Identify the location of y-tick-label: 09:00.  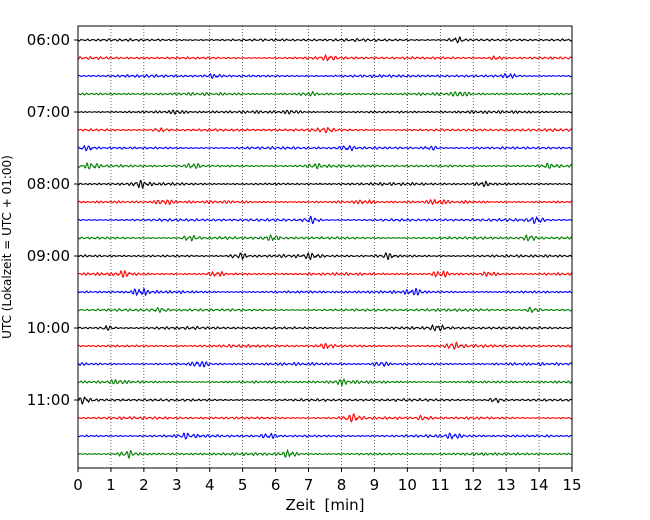
(48, 256).